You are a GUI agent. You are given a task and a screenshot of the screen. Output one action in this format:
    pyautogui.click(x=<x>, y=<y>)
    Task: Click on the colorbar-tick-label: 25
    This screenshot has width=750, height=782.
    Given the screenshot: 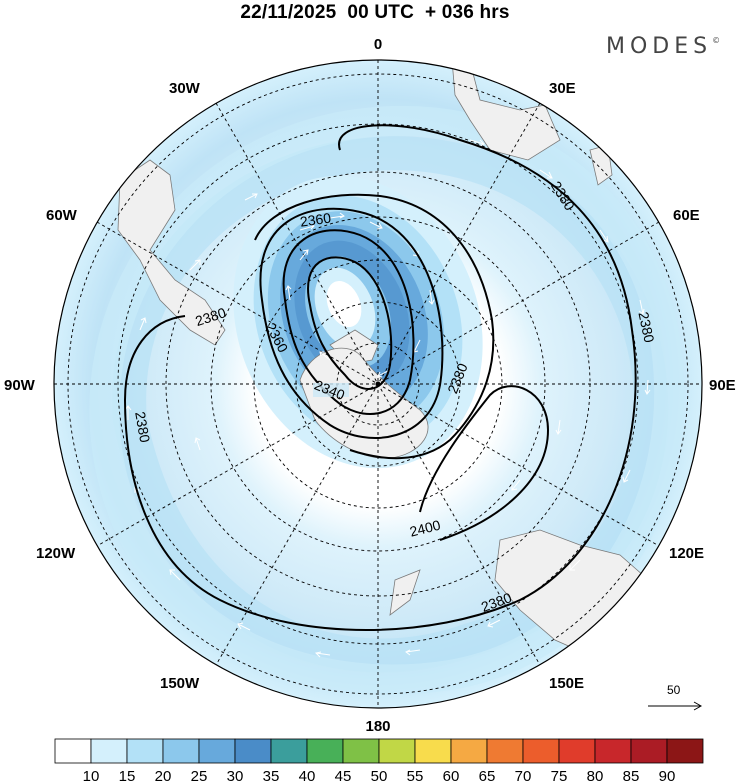 What is the action you would take?
    pyautogui.click(x=199, y=775)
    